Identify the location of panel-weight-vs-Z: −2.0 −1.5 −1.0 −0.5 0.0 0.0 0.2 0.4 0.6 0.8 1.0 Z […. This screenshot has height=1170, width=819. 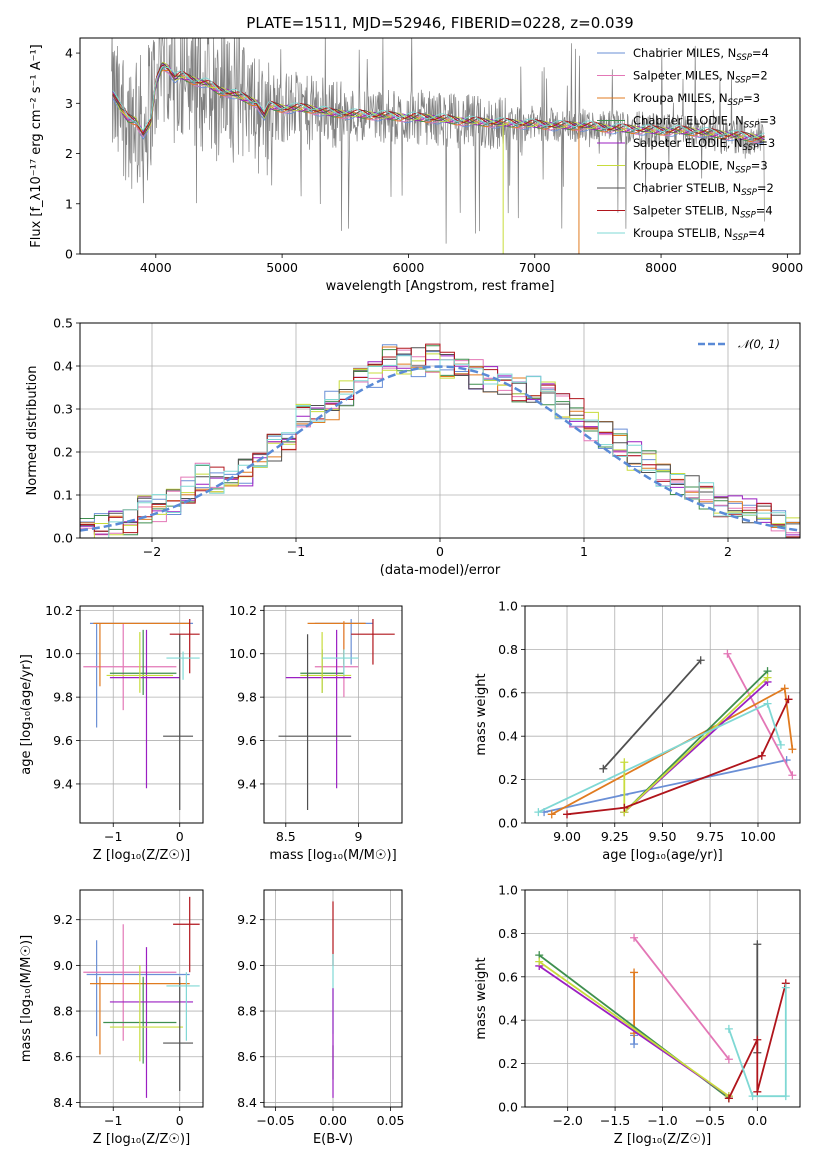
(637, 1015).